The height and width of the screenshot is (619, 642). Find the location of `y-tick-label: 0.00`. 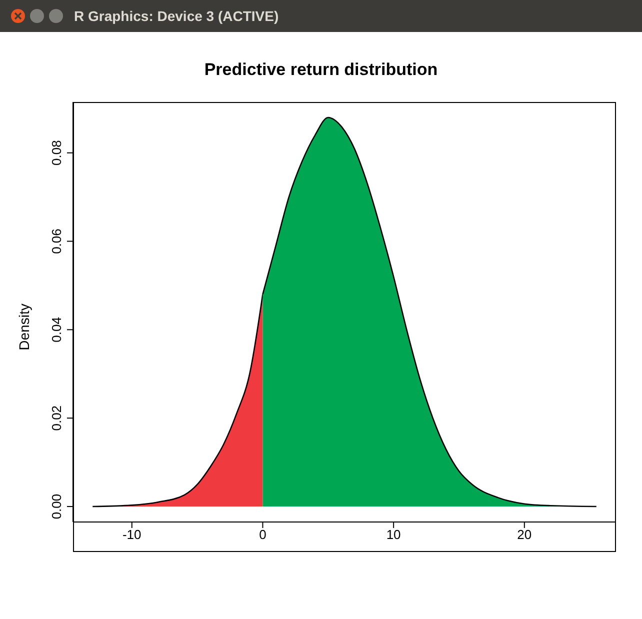

y-tick-label: 0.00 is located at coordinates (56, 507).